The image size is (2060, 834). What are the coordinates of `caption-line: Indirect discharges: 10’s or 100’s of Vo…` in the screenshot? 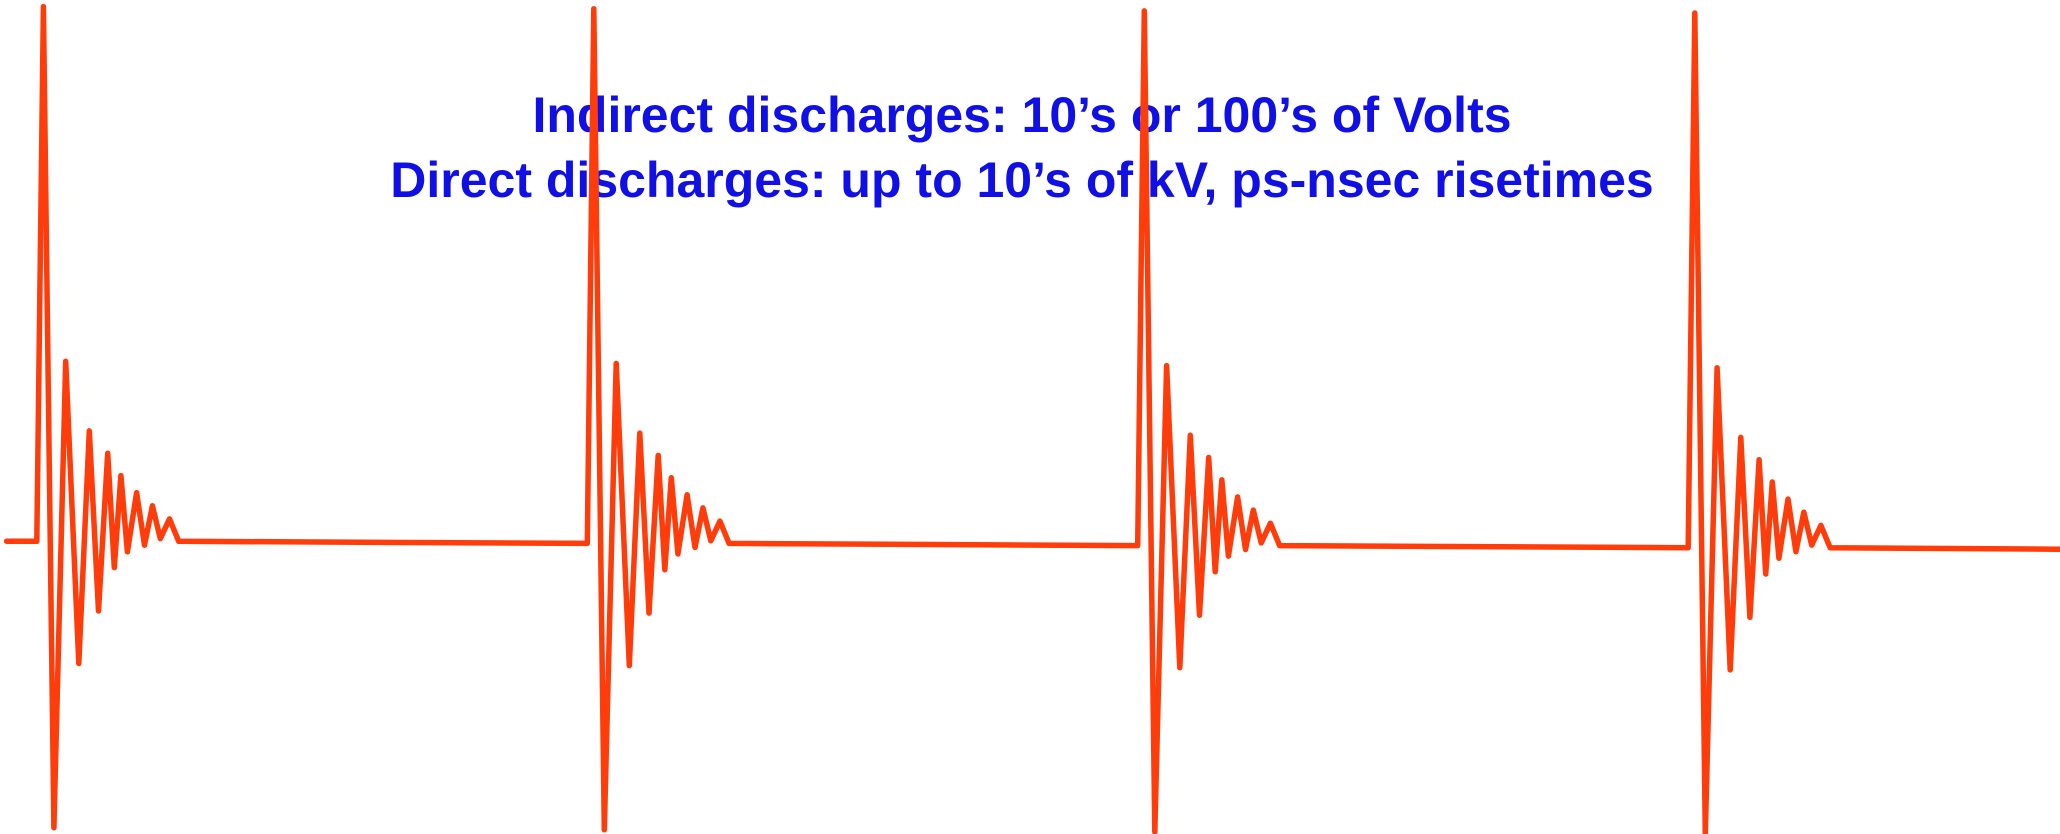 It's located at (1021, 115).